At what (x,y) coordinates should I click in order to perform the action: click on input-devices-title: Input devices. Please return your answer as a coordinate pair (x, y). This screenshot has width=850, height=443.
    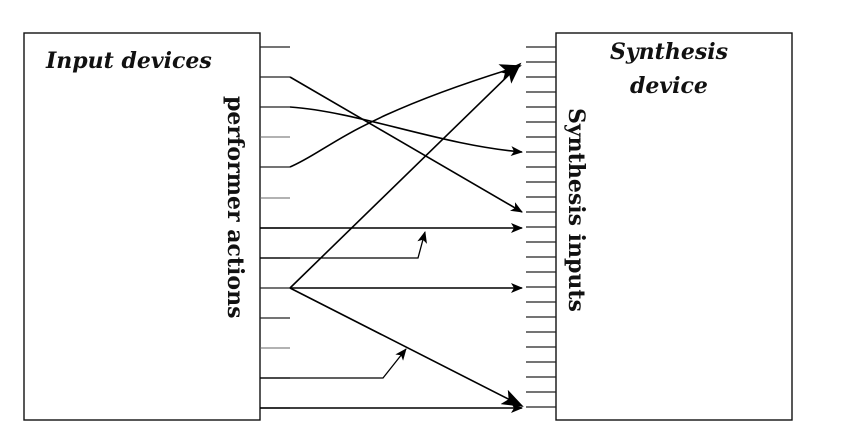
    Looking at the image, I should click on (128, 61).